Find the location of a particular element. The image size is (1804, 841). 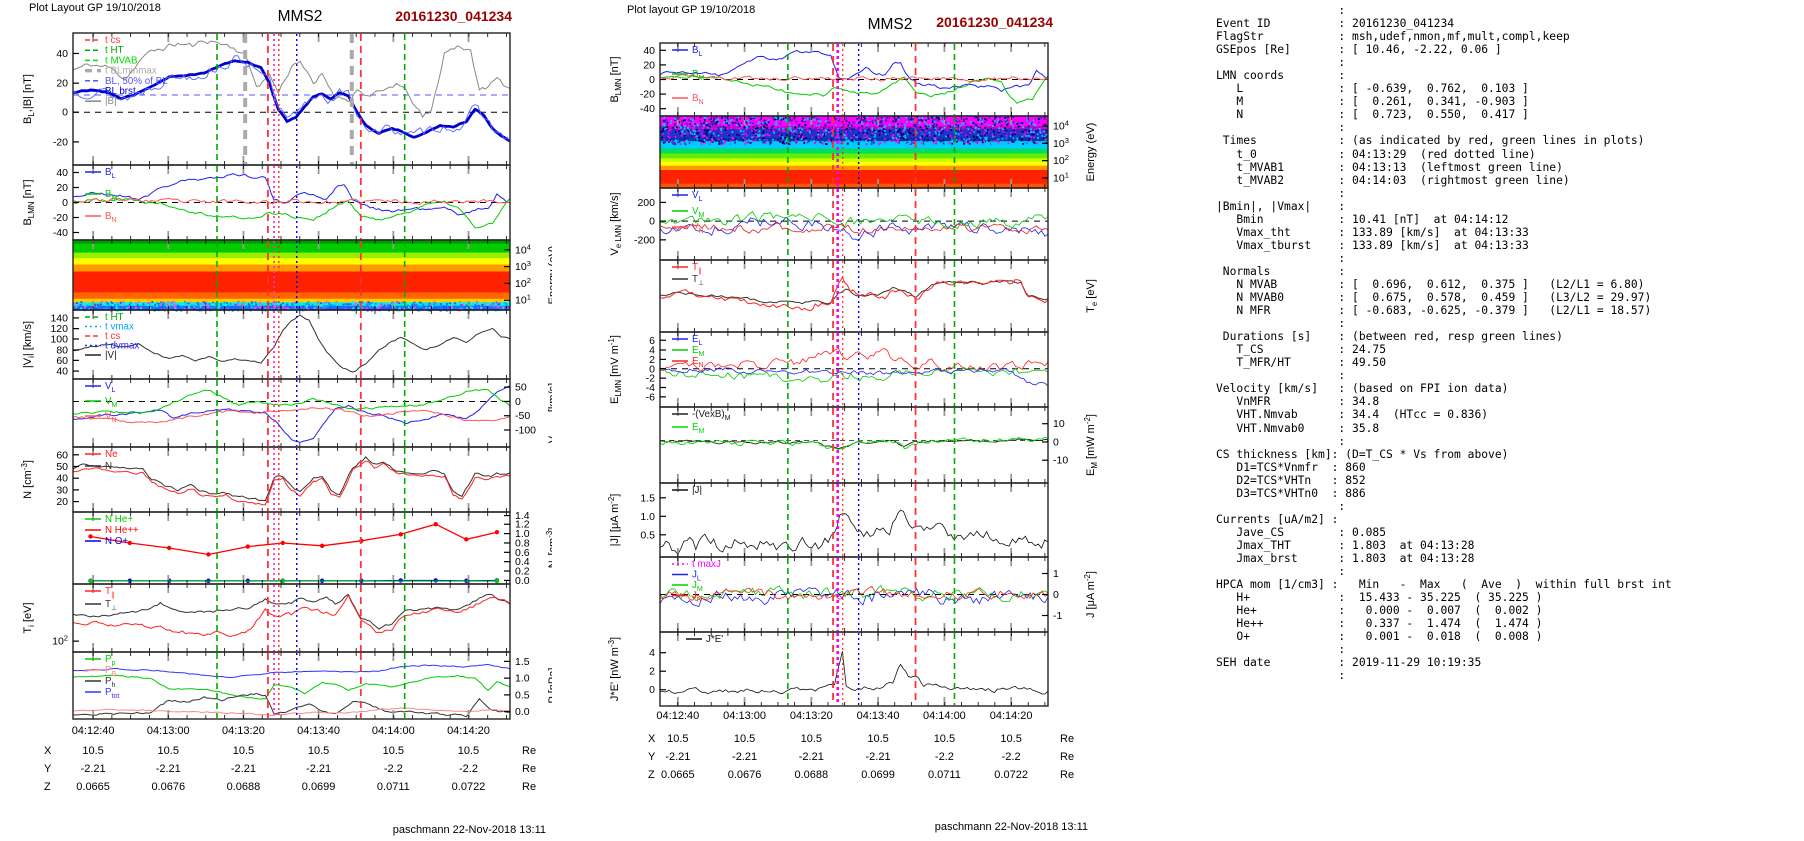

y-tick-label: 1 is located at coordinates (1056, 574).